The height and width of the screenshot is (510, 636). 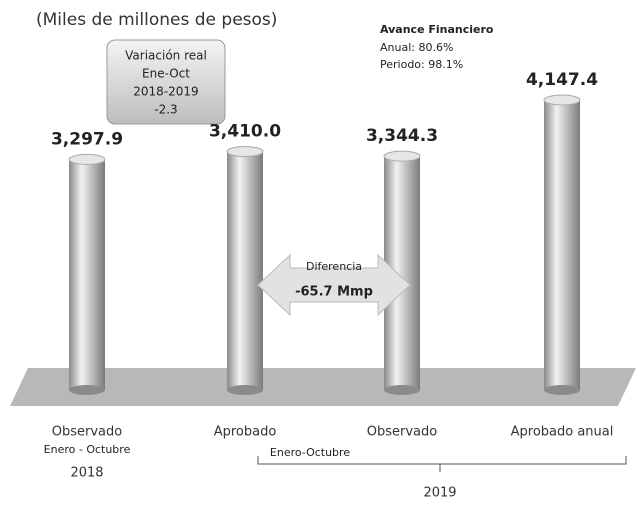 I want to click on diferencia-arrow, so click(x=334, y=285).